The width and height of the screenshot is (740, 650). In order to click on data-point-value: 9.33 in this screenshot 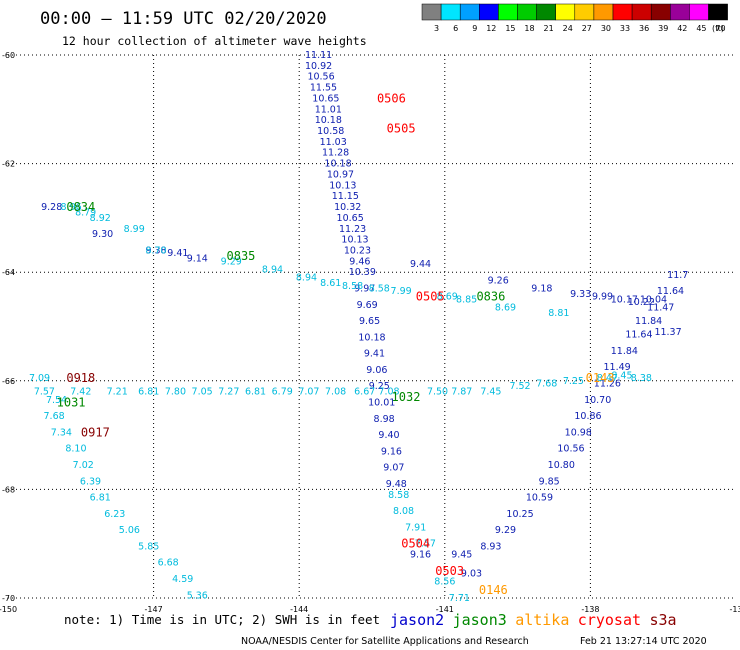, I will do `click(580, 294)`.